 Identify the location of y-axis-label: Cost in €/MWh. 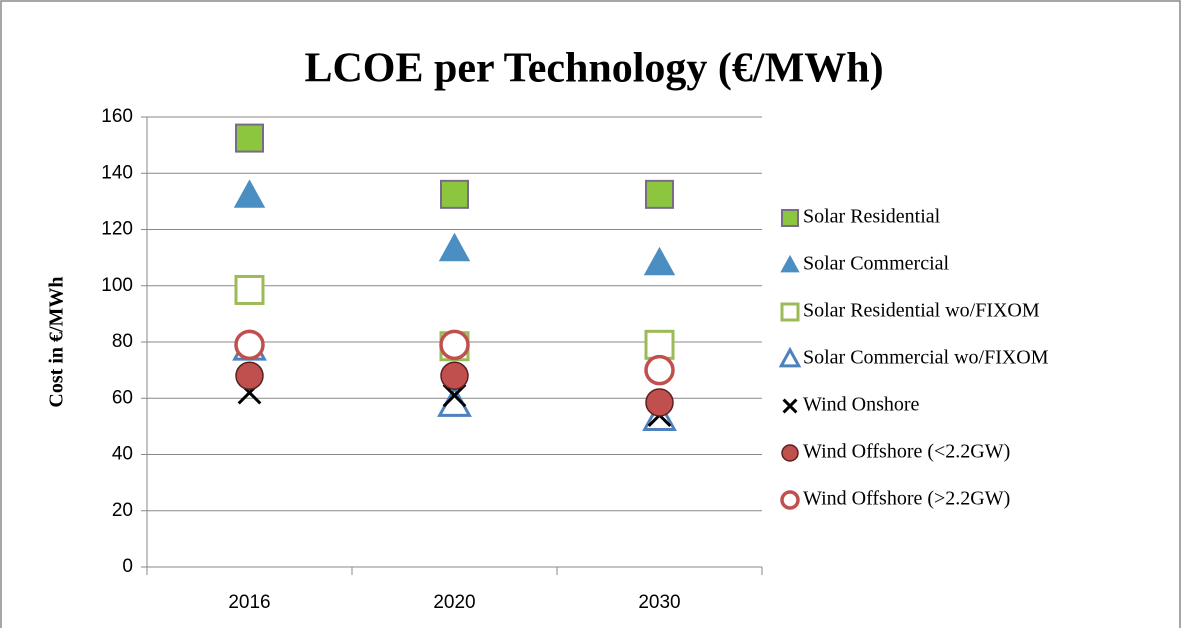
(57, 341).